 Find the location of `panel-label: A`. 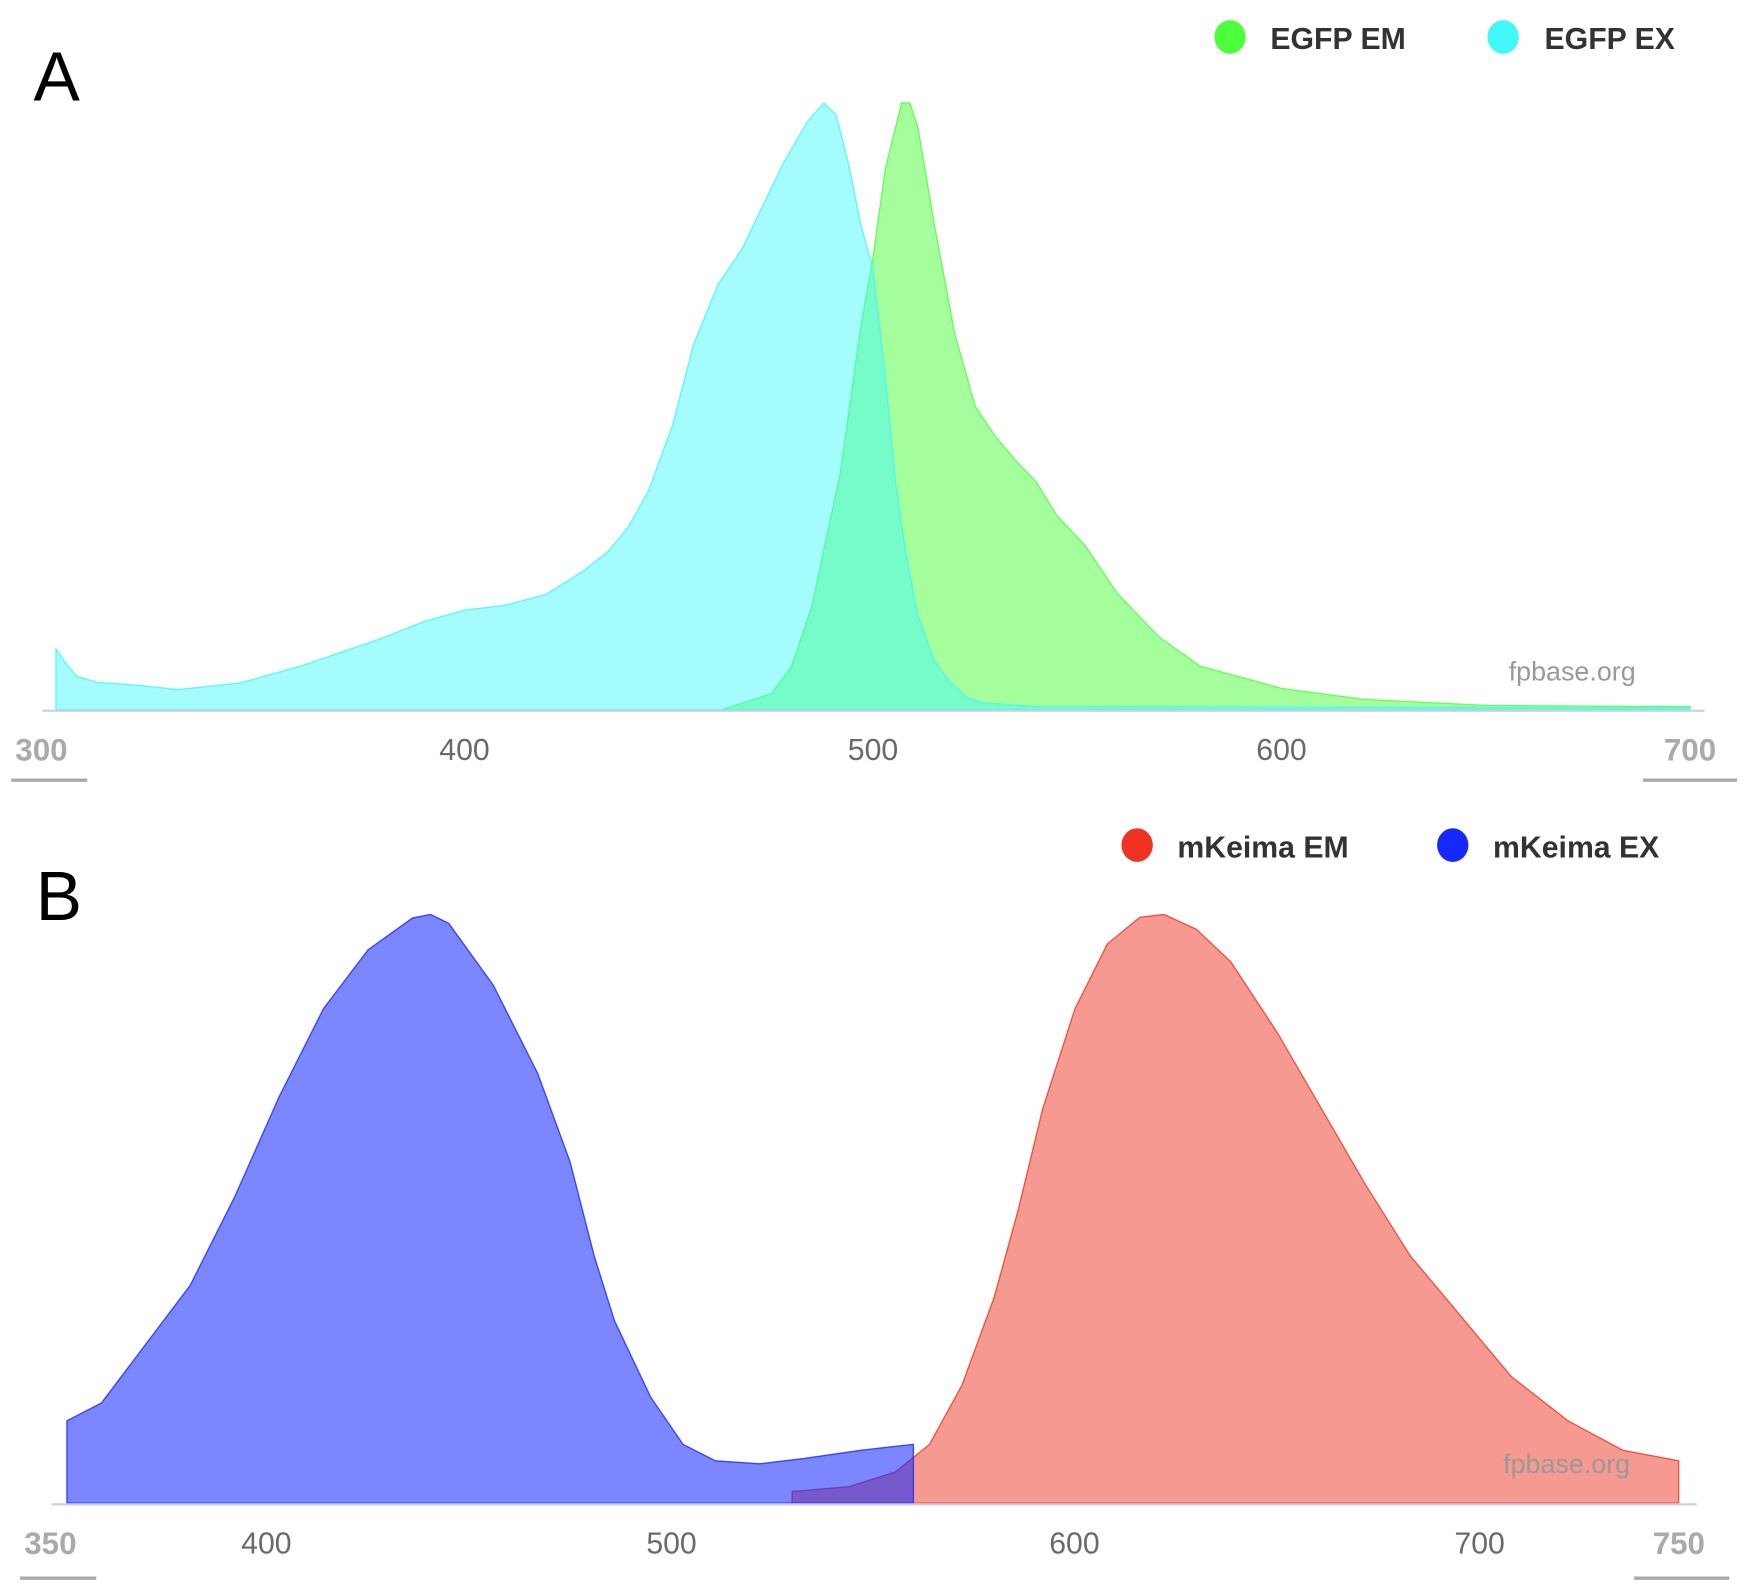

panel-label: A is located at coordinates (57, 77).